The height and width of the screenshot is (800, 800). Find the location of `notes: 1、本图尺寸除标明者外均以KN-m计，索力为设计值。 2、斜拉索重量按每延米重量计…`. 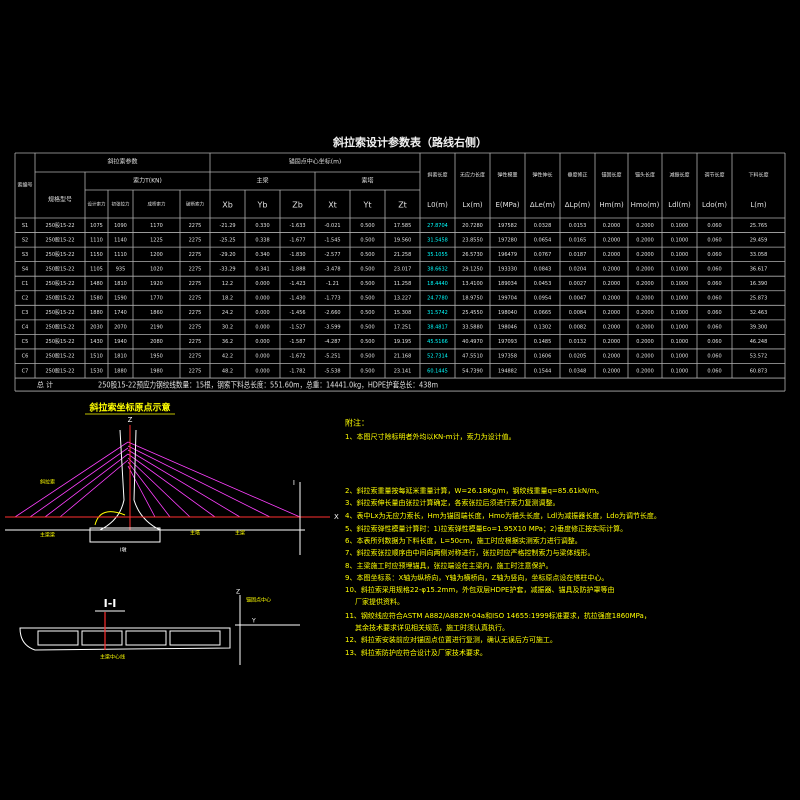

notes: 1、本图尺寸除标明者外均以KN-m计，索力为设计值。 2、斜拉索重量按每延米重量计… is located at coordinates (503, 544).